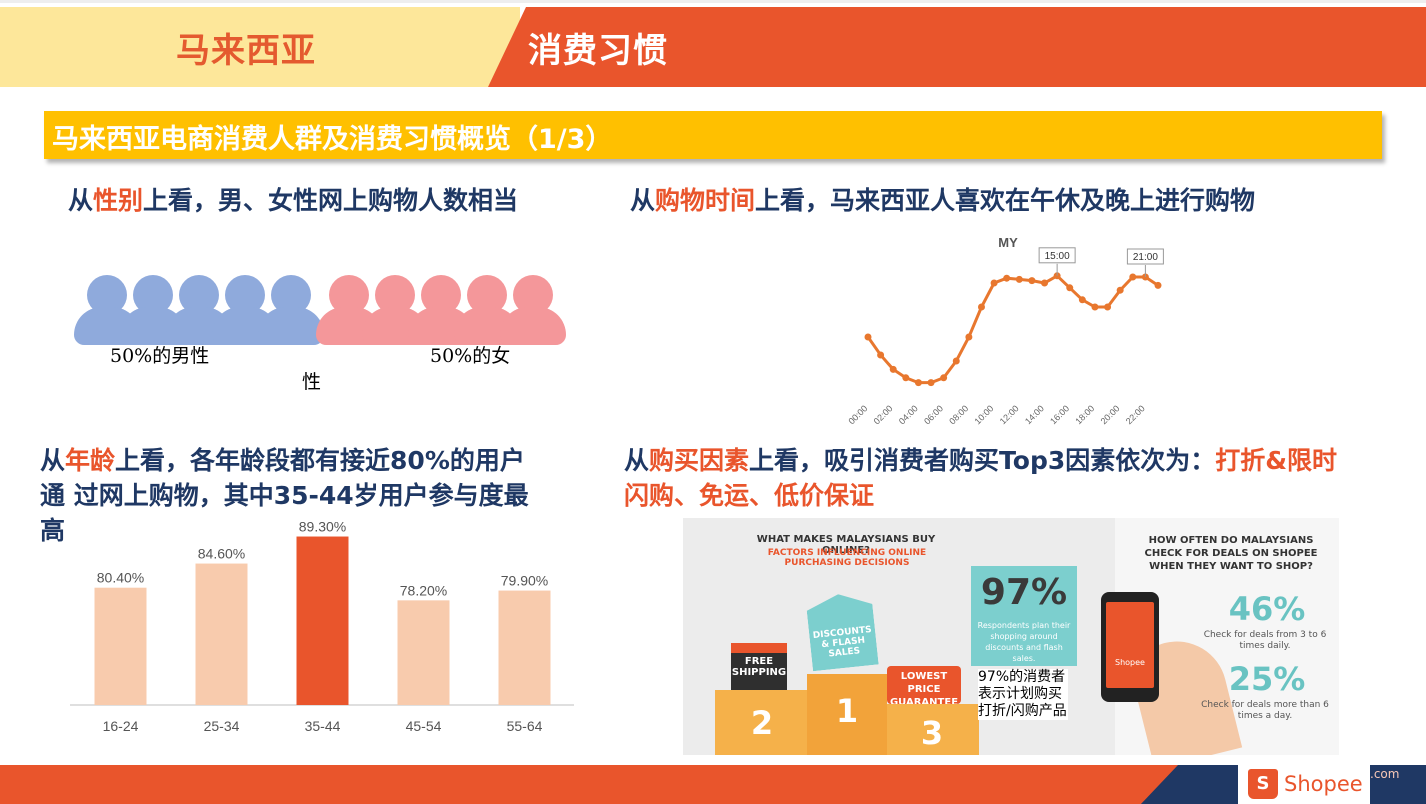 The width and height of the screenshot is (1426, 804). Describe the element at coordinates (933, 414) in the screenshot. I see `x-tick-label: 06:00` at that location.